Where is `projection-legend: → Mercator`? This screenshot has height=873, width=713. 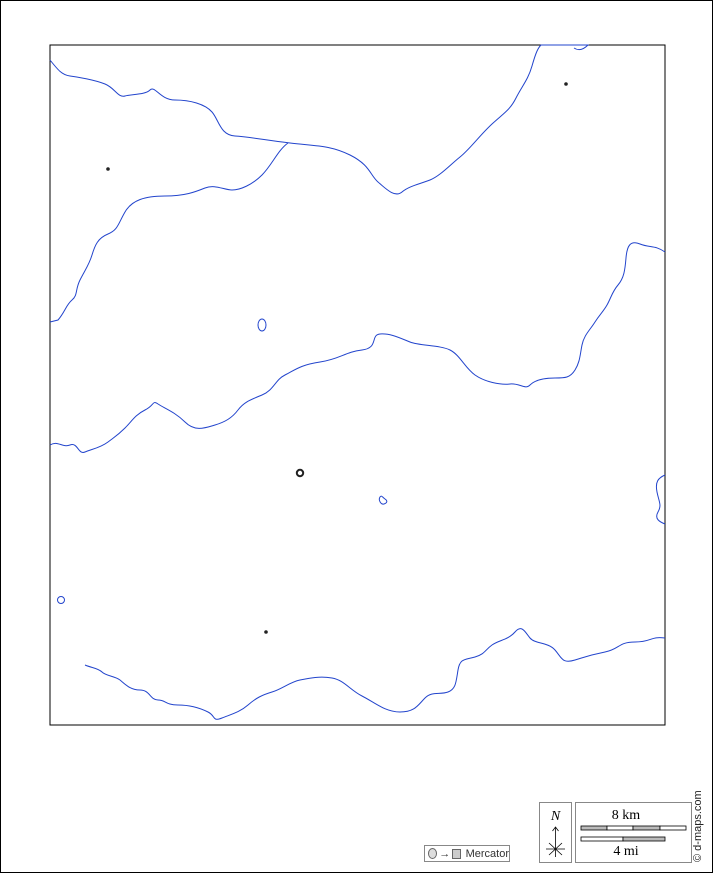
projection-legend: → Mercator is located at coordinates (467, 853).